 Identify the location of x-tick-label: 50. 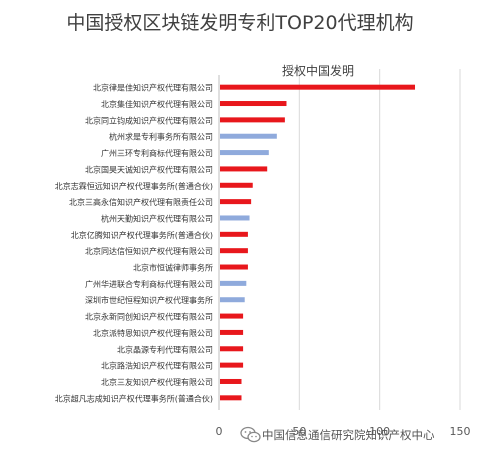
(299, 431).